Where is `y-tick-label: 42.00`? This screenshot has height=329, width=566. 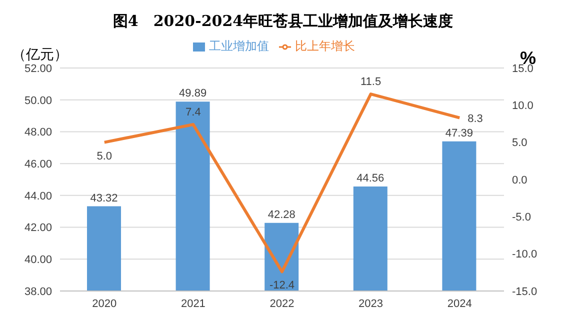
y-tick-label: 42.00 is located at coordinates (38, 228).